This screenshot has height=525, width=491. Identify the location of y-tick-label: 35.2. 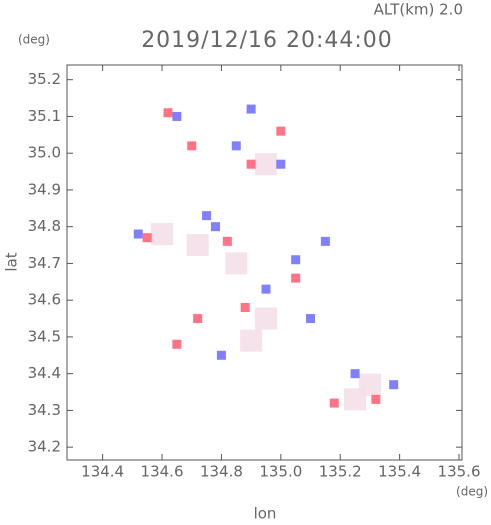
(44, 79).